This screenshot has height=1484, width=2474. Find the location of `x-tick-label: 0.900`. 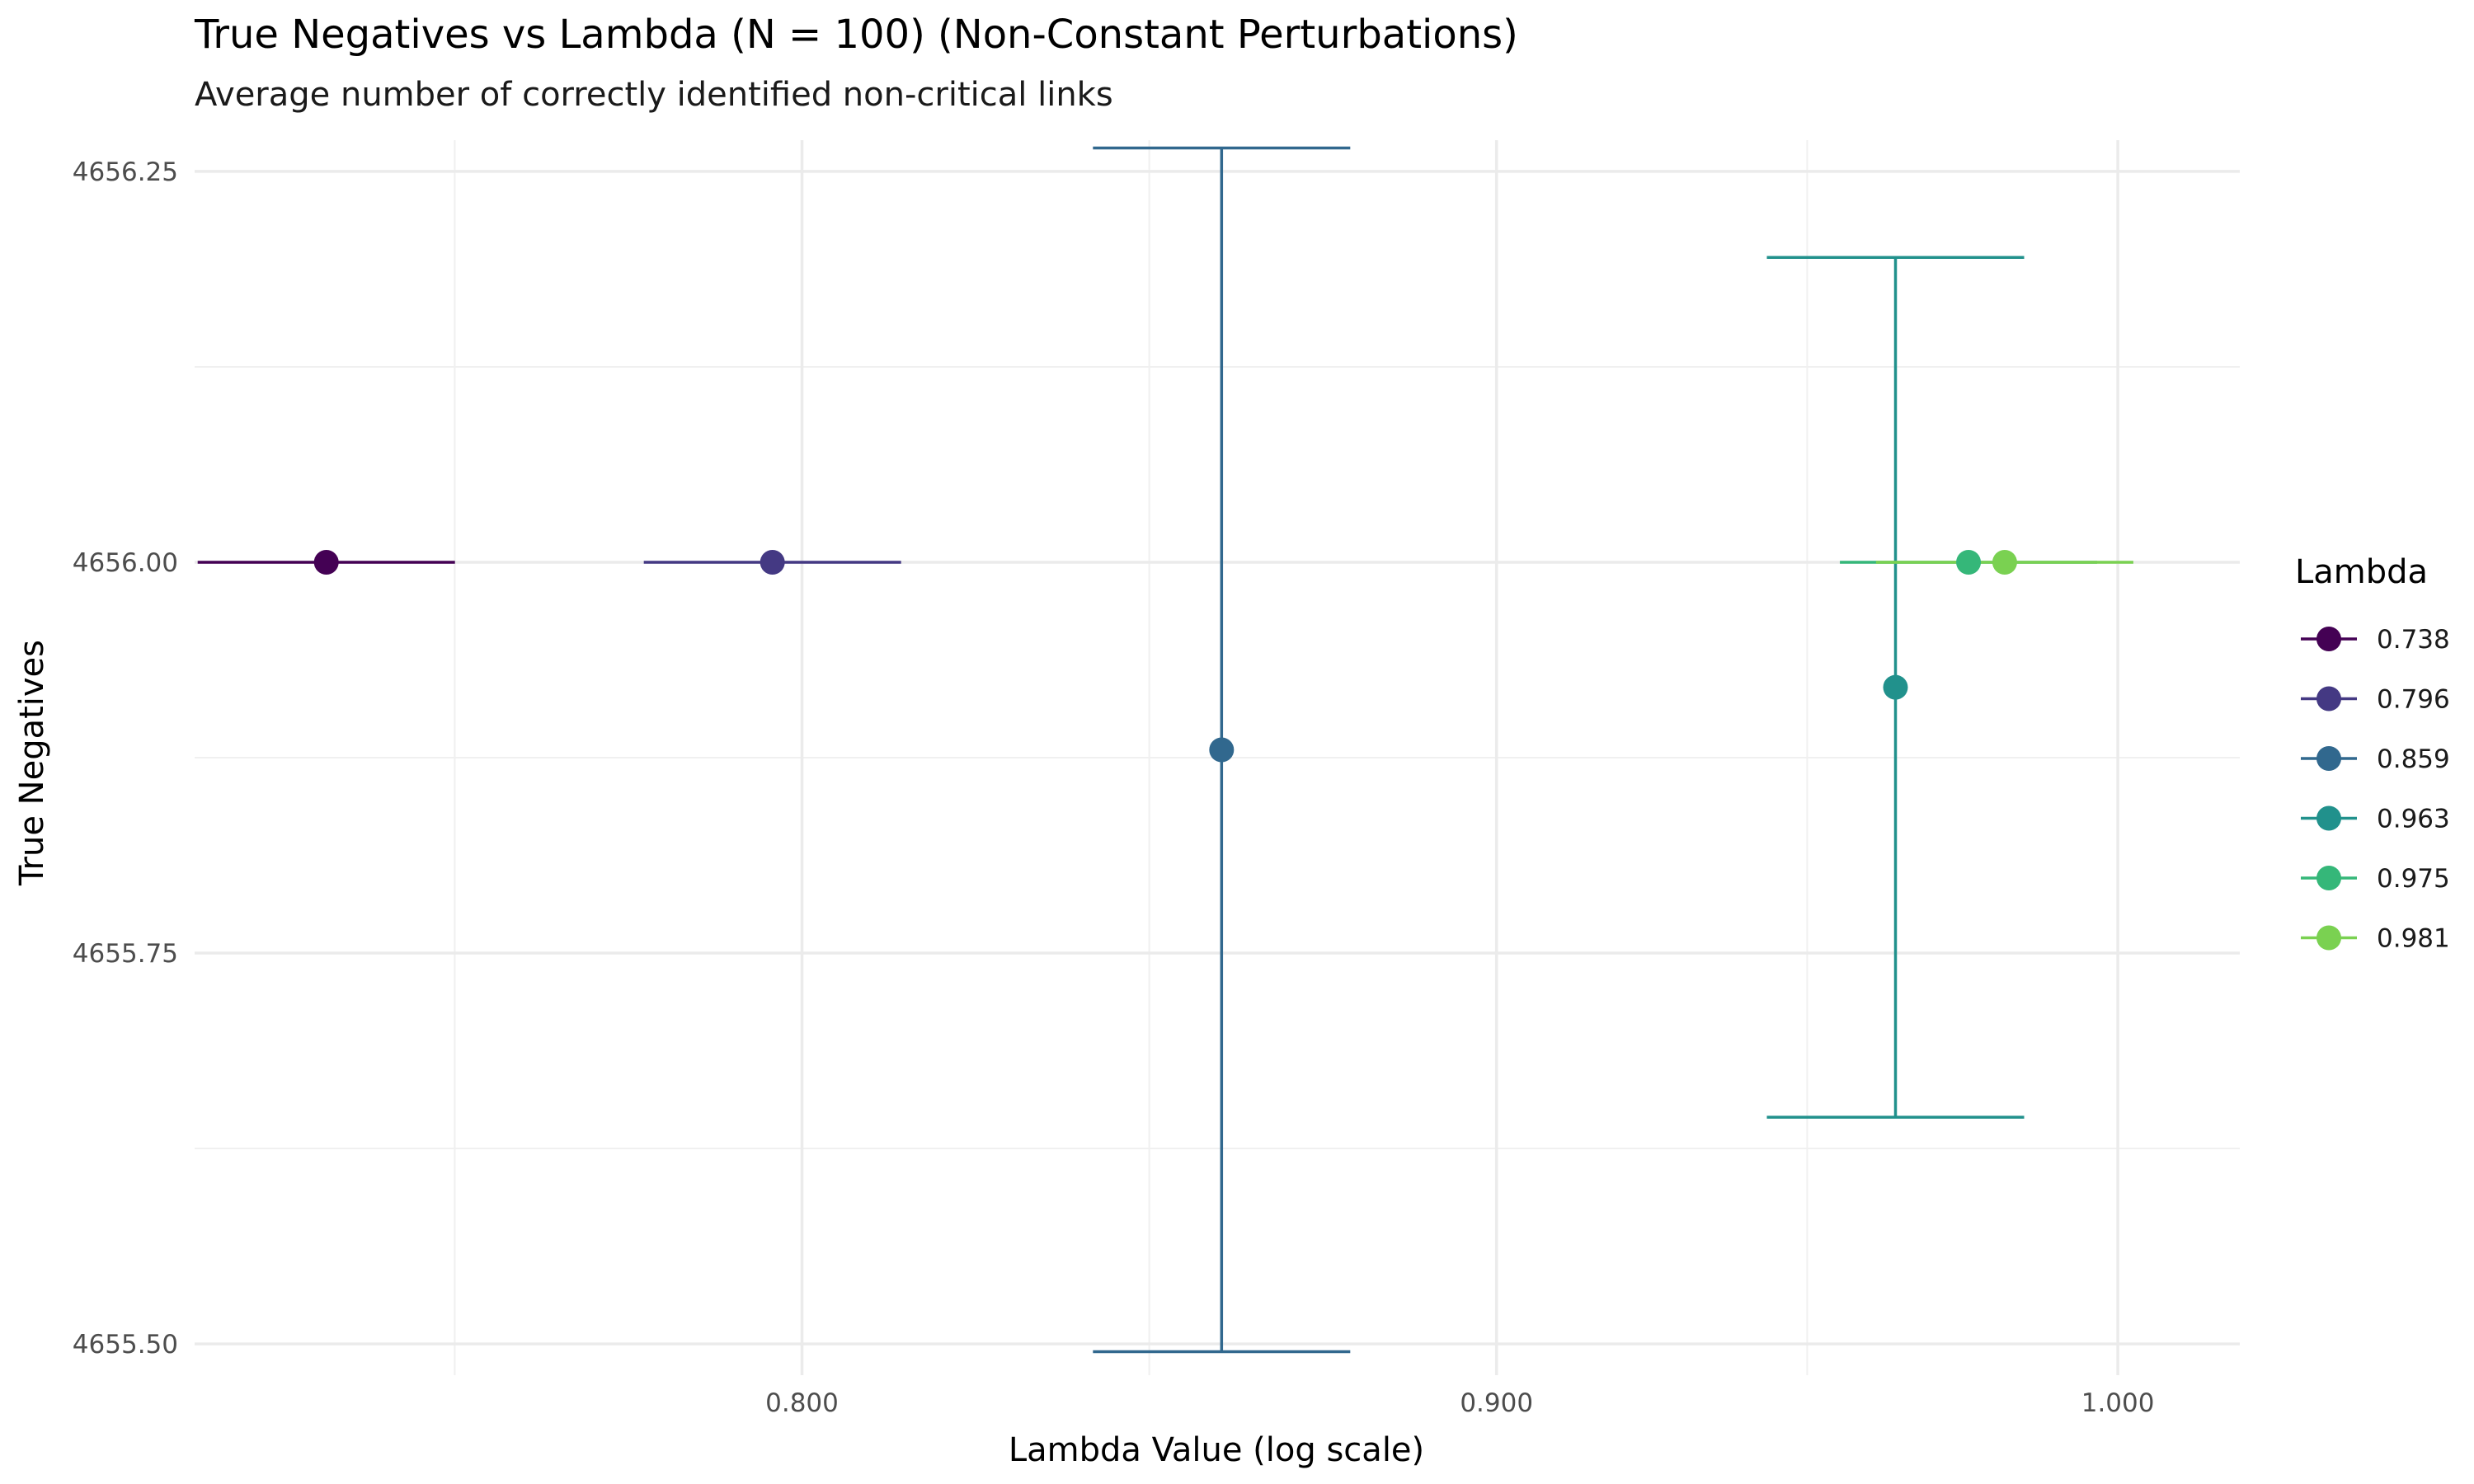

x-tick-label: 0.900 is located at coordinates (1496, 1403).